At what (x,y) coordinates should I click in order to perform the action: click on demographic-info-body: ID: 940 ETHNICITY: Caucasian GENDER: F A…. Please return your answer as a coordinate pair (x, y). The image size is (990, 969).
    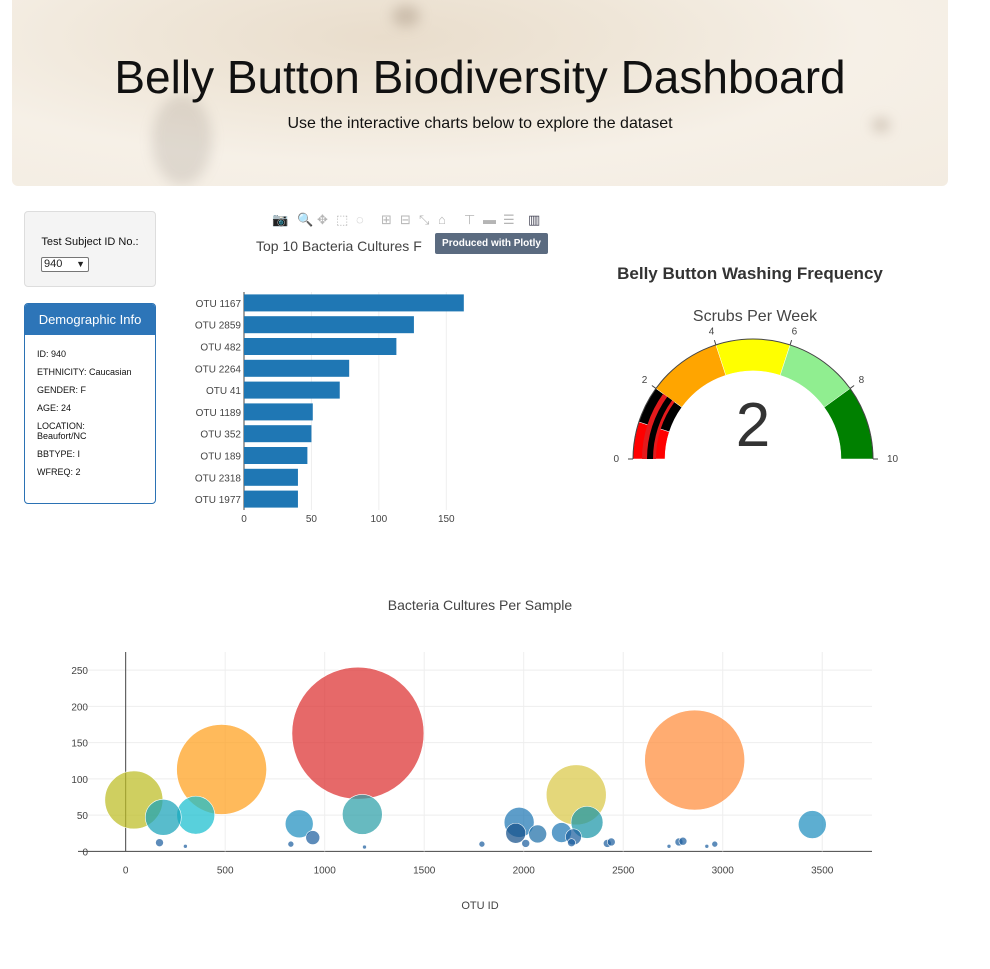
    Looking at the image, I should click on (90, 406).